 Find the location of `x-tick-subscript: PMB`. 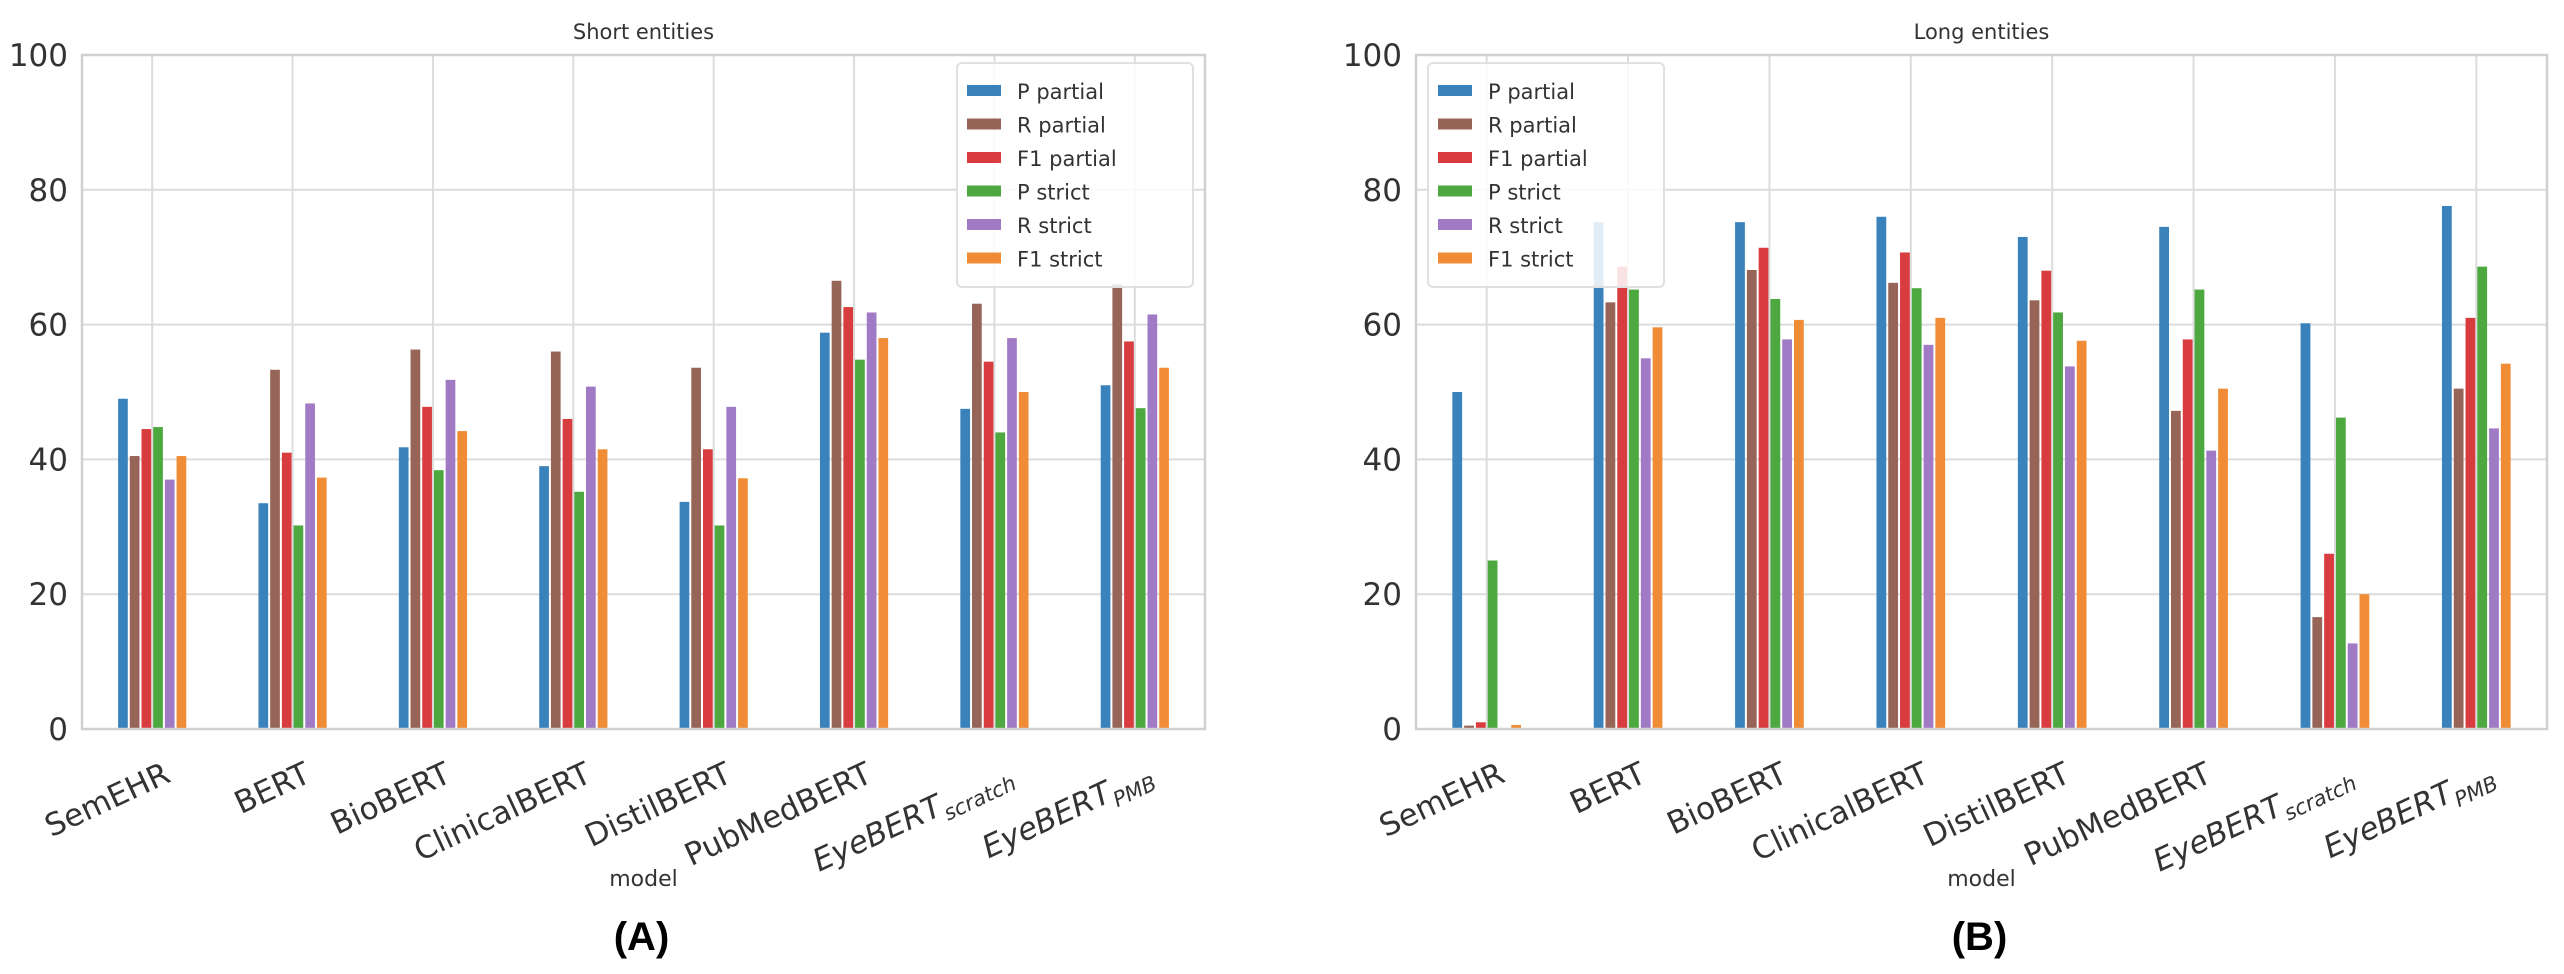

x-tick-subscript: PMB is located at coordinates (1134, 791).